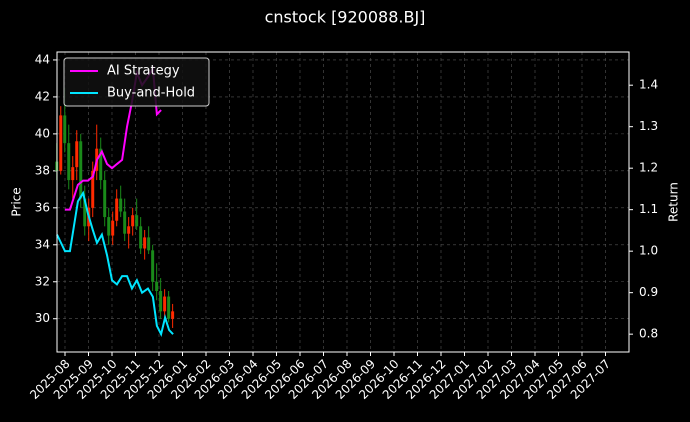 The image size is (690, 422). What do you see at coordinates (648, 251) in the screenshot?
I see `y2-tick-label: 1.0` at bounding box center [648, 251].